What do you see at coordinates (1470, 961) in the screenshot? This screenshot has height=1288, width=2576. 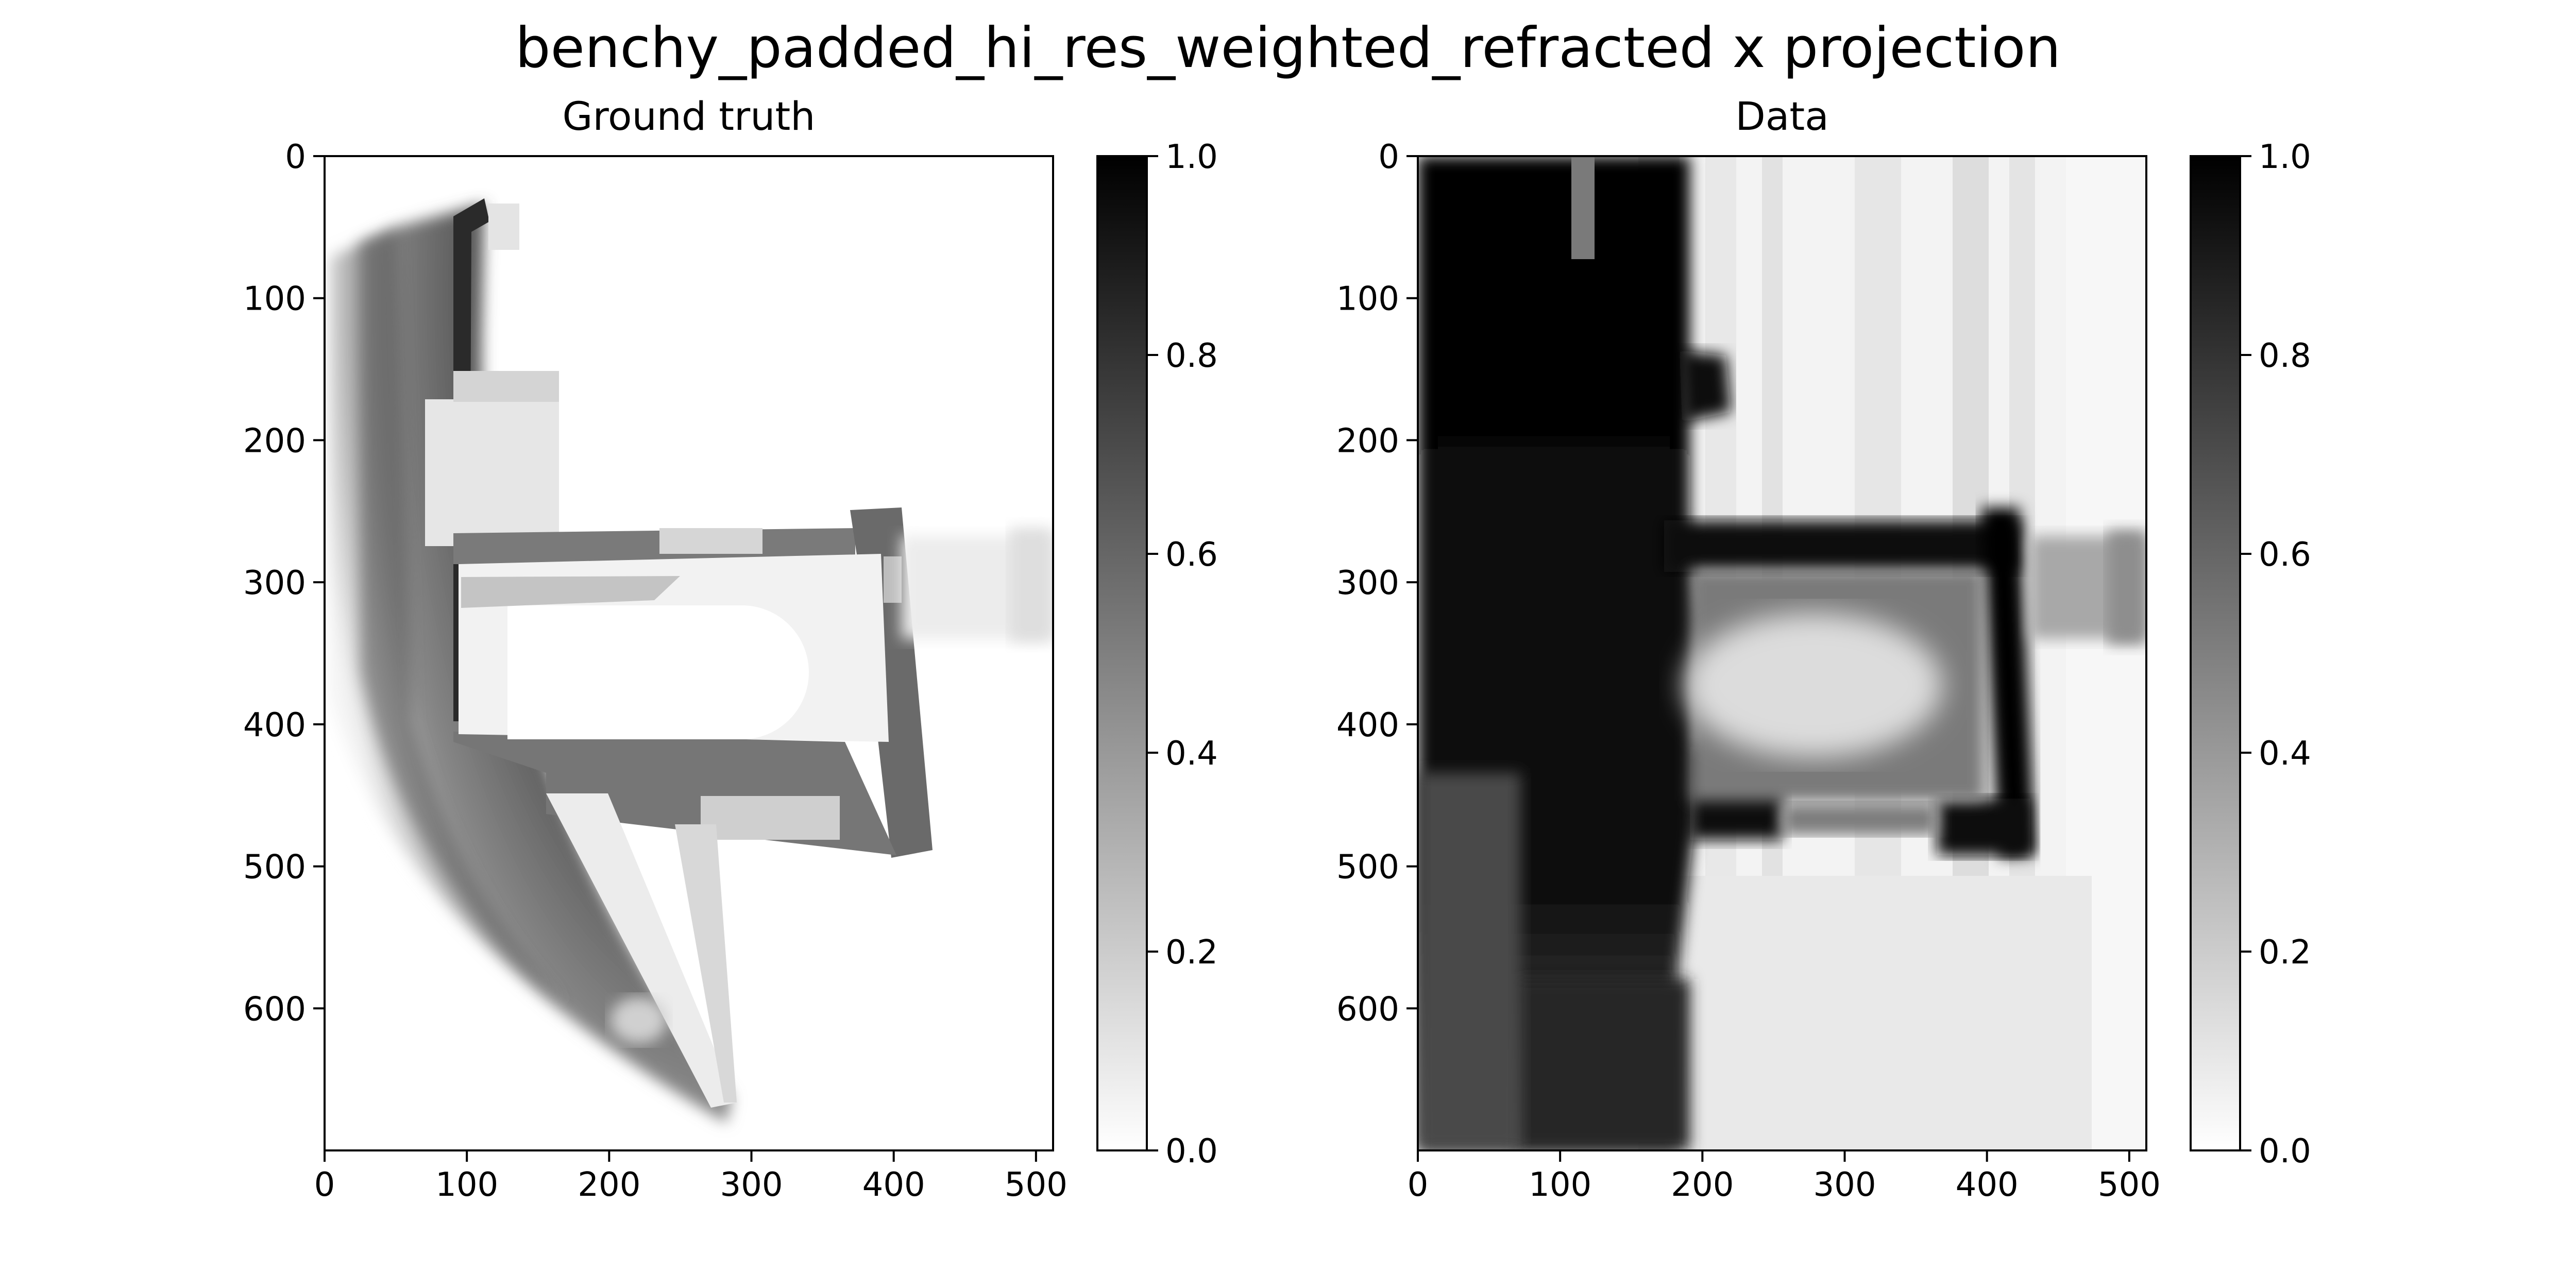 I see `data-hull-left-column` at bounding box center [1470, 961].